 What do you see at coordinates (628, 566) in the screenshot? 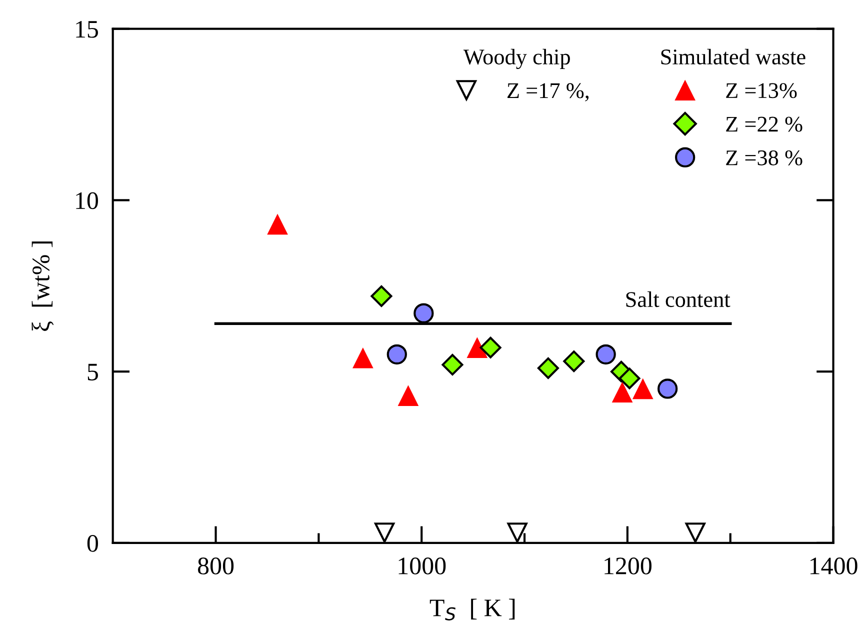
I see `x-tick-label: 1200` at bounding box center [628, 566].